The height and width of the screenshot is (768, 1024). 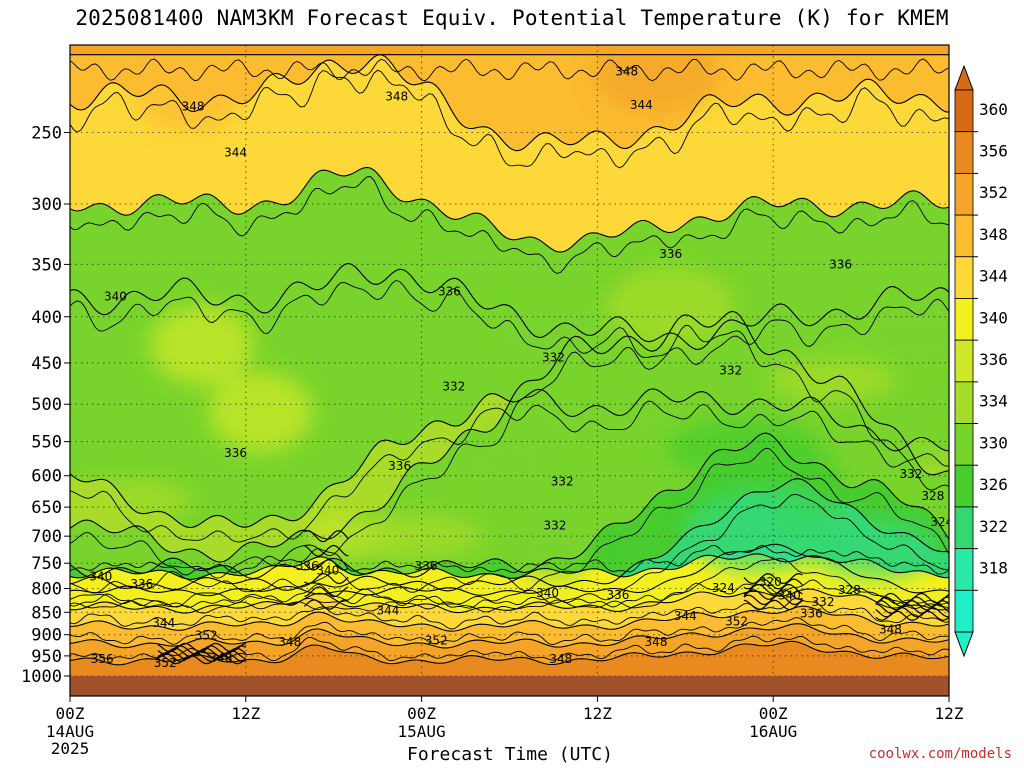 What do you see at coordinates (941, 522) in the screenshot?
I see `contour-label: 324` at bounding box center [941, 522].